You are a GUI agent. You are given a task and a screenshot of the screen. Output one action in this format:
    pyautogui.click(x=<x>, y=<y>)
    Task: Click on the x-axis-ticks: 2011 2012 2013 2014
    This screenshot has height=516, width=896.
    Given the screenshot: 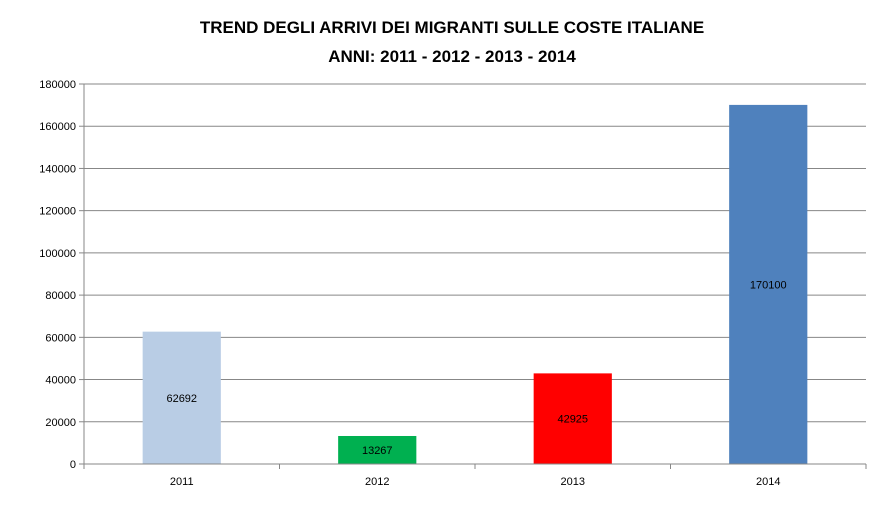 What is the action you would take?
    pyautogui.click(x=475, y=476)
    